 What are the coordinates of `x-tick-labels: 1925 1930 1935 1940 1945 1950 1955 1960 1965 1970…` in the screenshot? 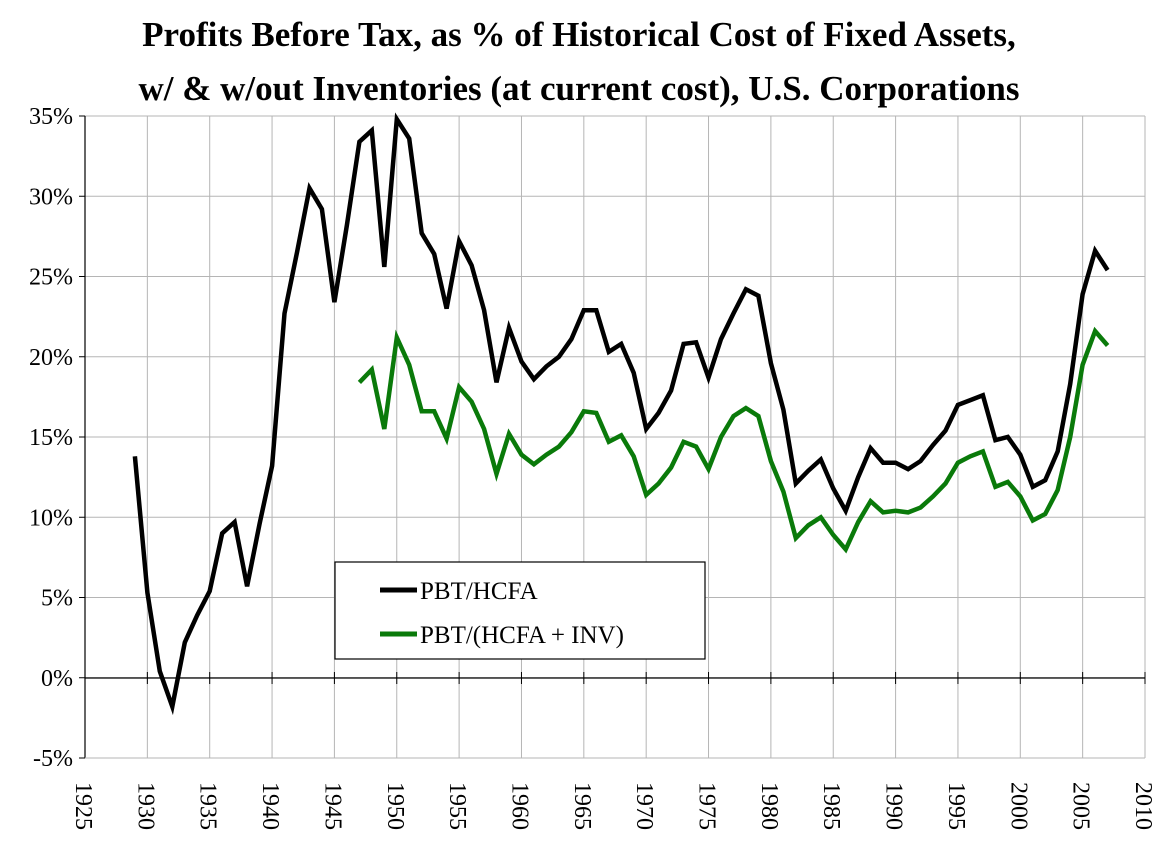 It's located at (613, 806).